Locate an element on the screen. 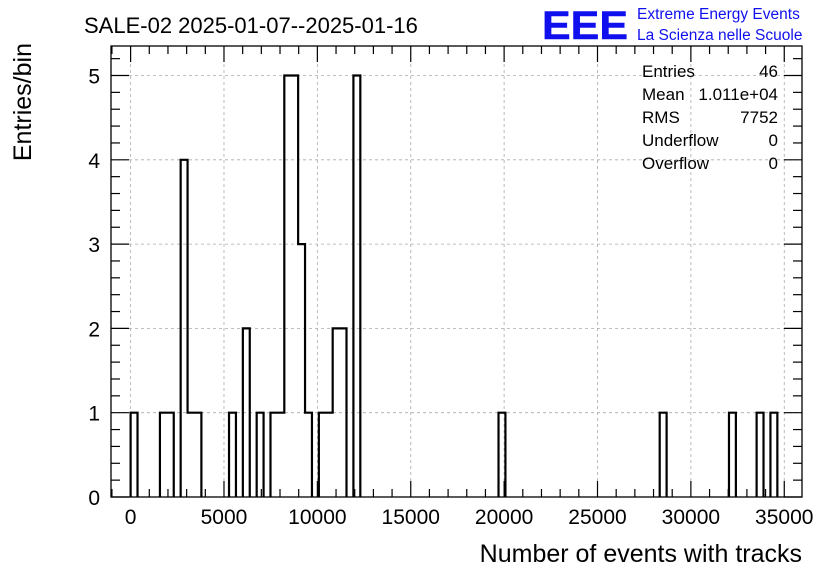 The image size is (836, 572). chart-title: SALE-02 2025-01-07--2025-01-16 is located at coordinates (251, 25).